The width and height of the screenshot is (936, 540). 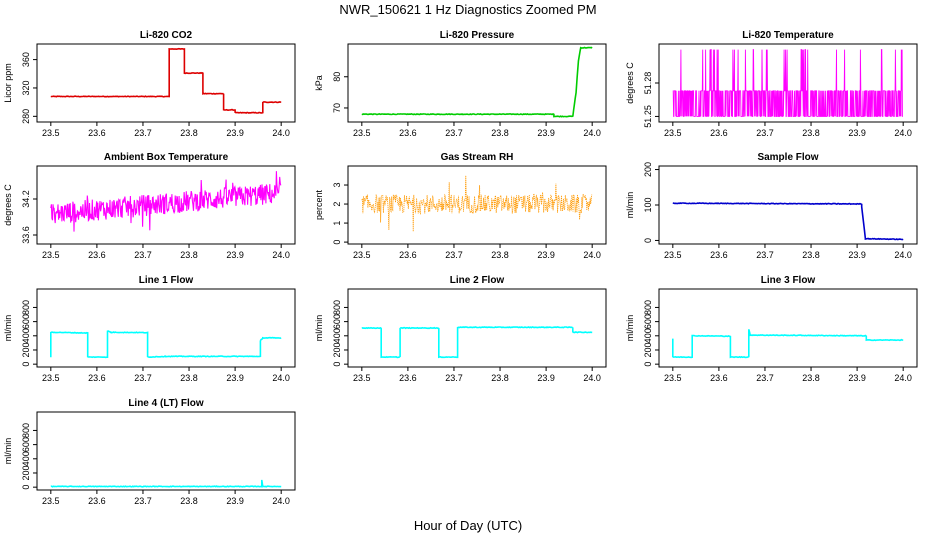 I want to click on panel-5-ytick-label: 0, so click(x=337, y=242).